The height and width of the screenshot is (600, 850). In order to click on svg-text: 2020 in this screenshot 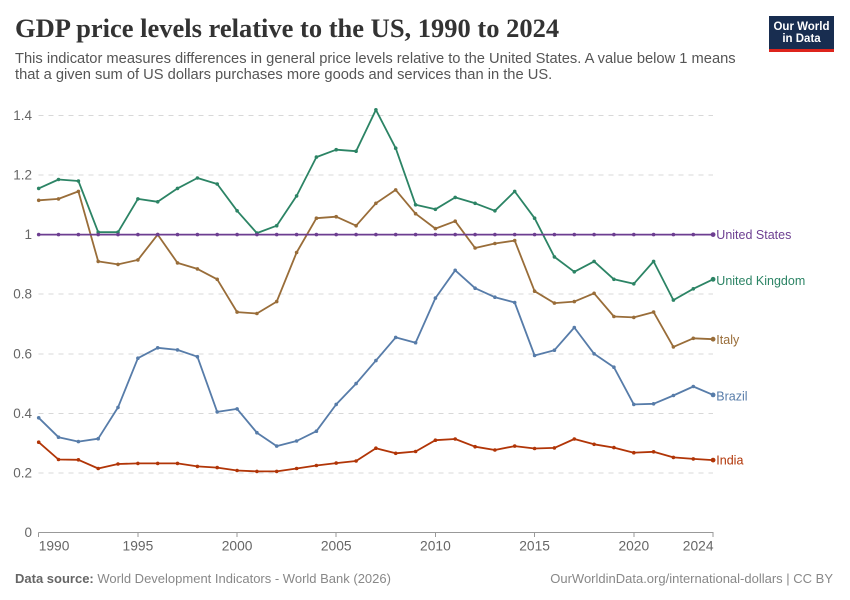, I will do `click(633, 546)`.